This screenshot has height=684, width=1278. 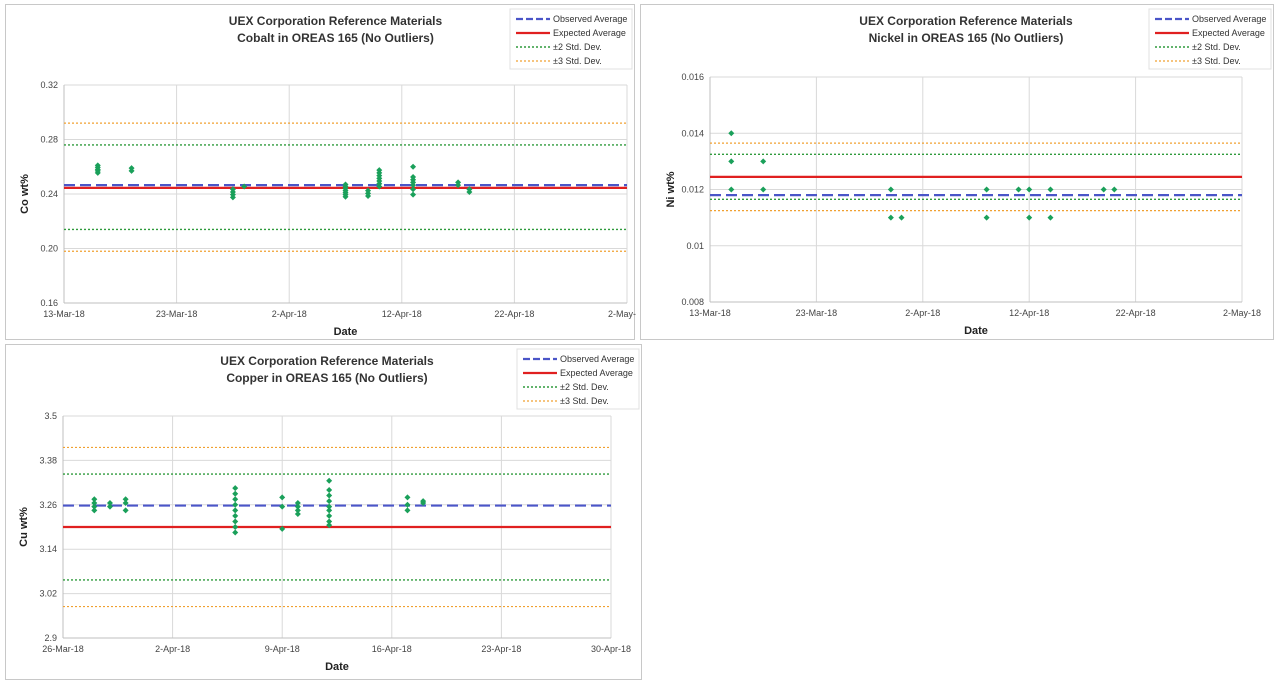 I want to click on x-tick-label: 23-Apr-18, so click(x=501, y=649).